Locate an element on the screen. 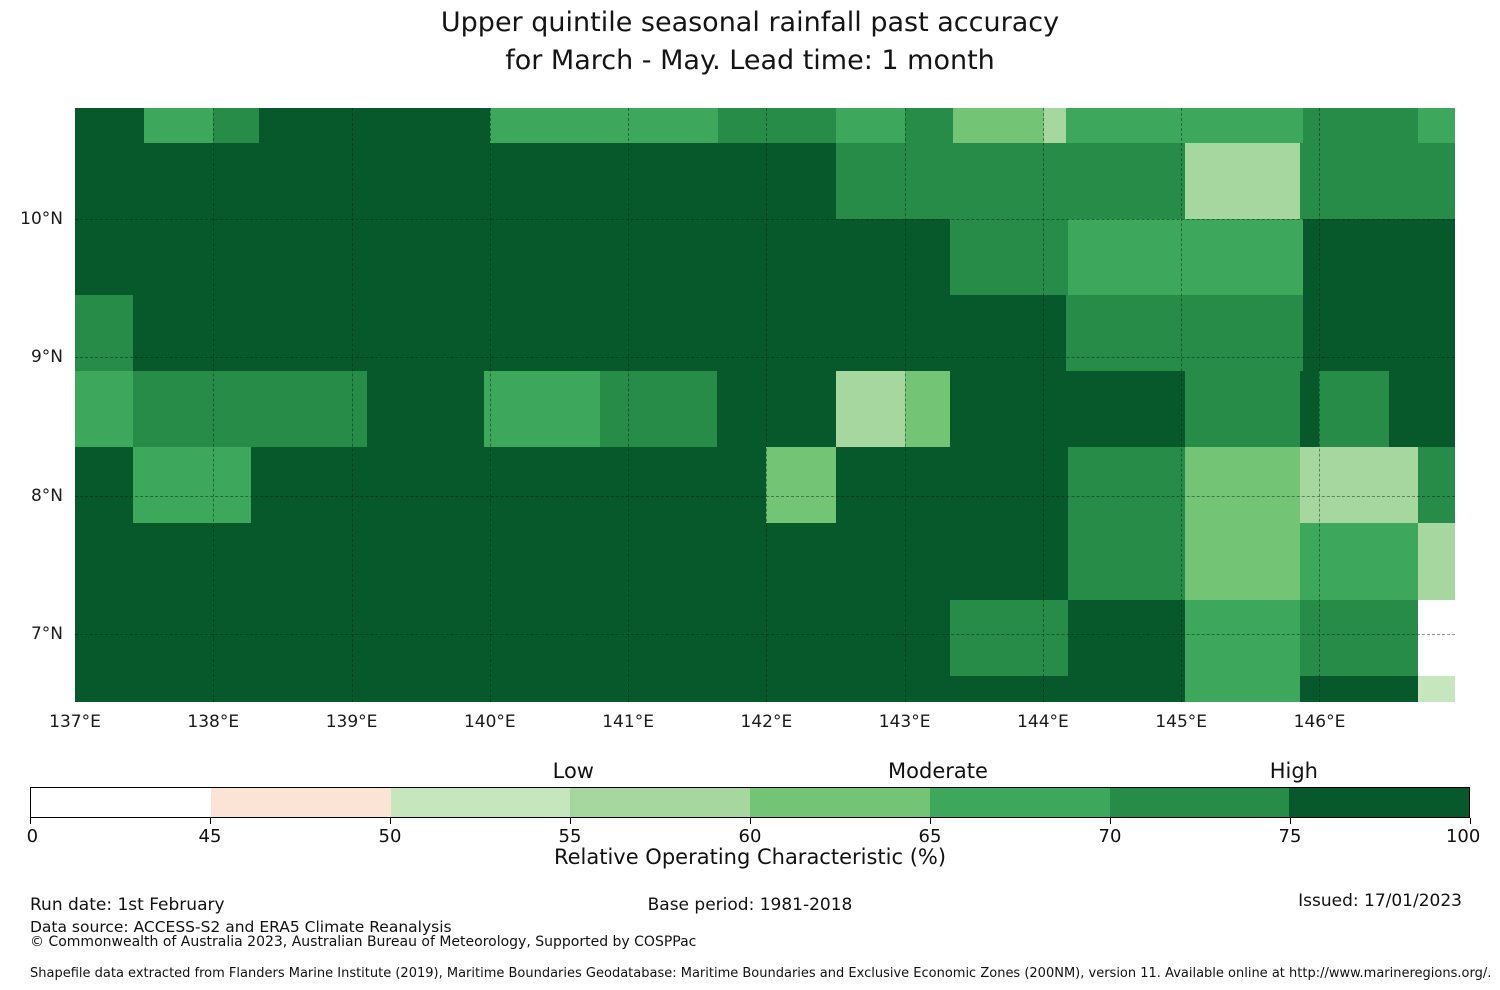 The image size is (1500, 990). y-axis-tick-label: 7°N is located at coordinates (46, 634).